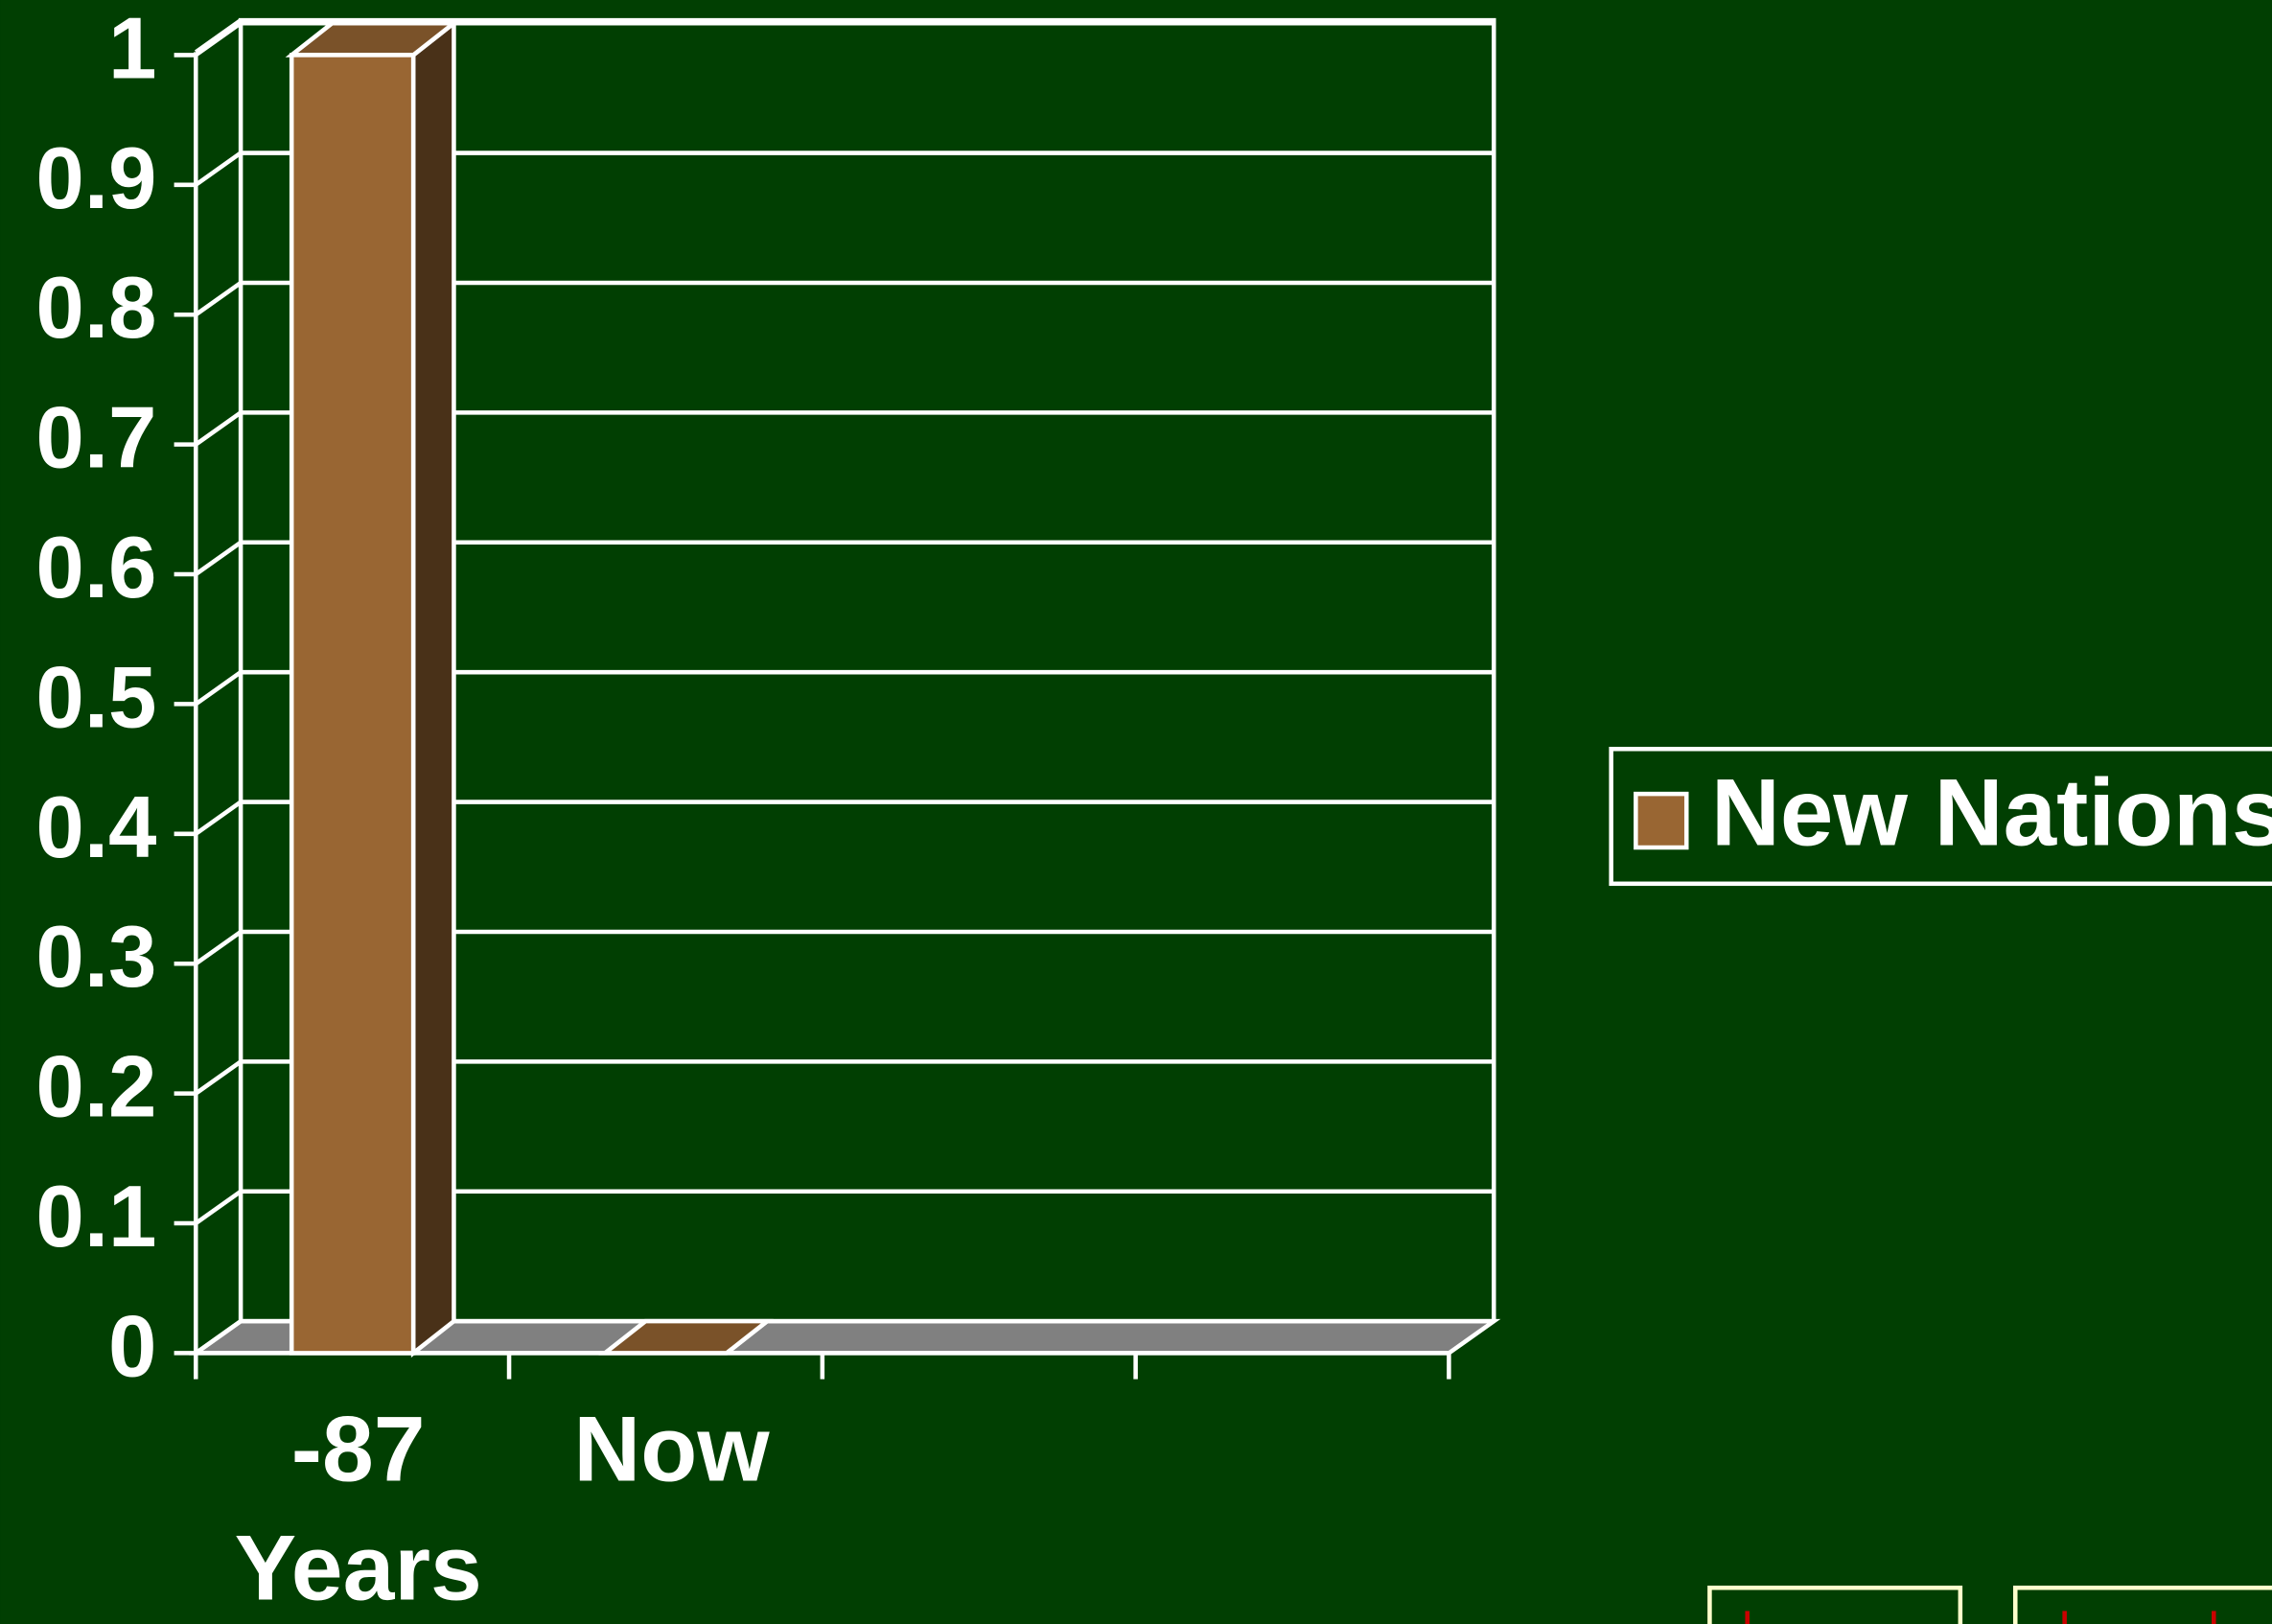  What do you see at coordinates (96, 828) in the screenshot?
I see `y-tick-label: 0.4` at bounding box center [96, 828].